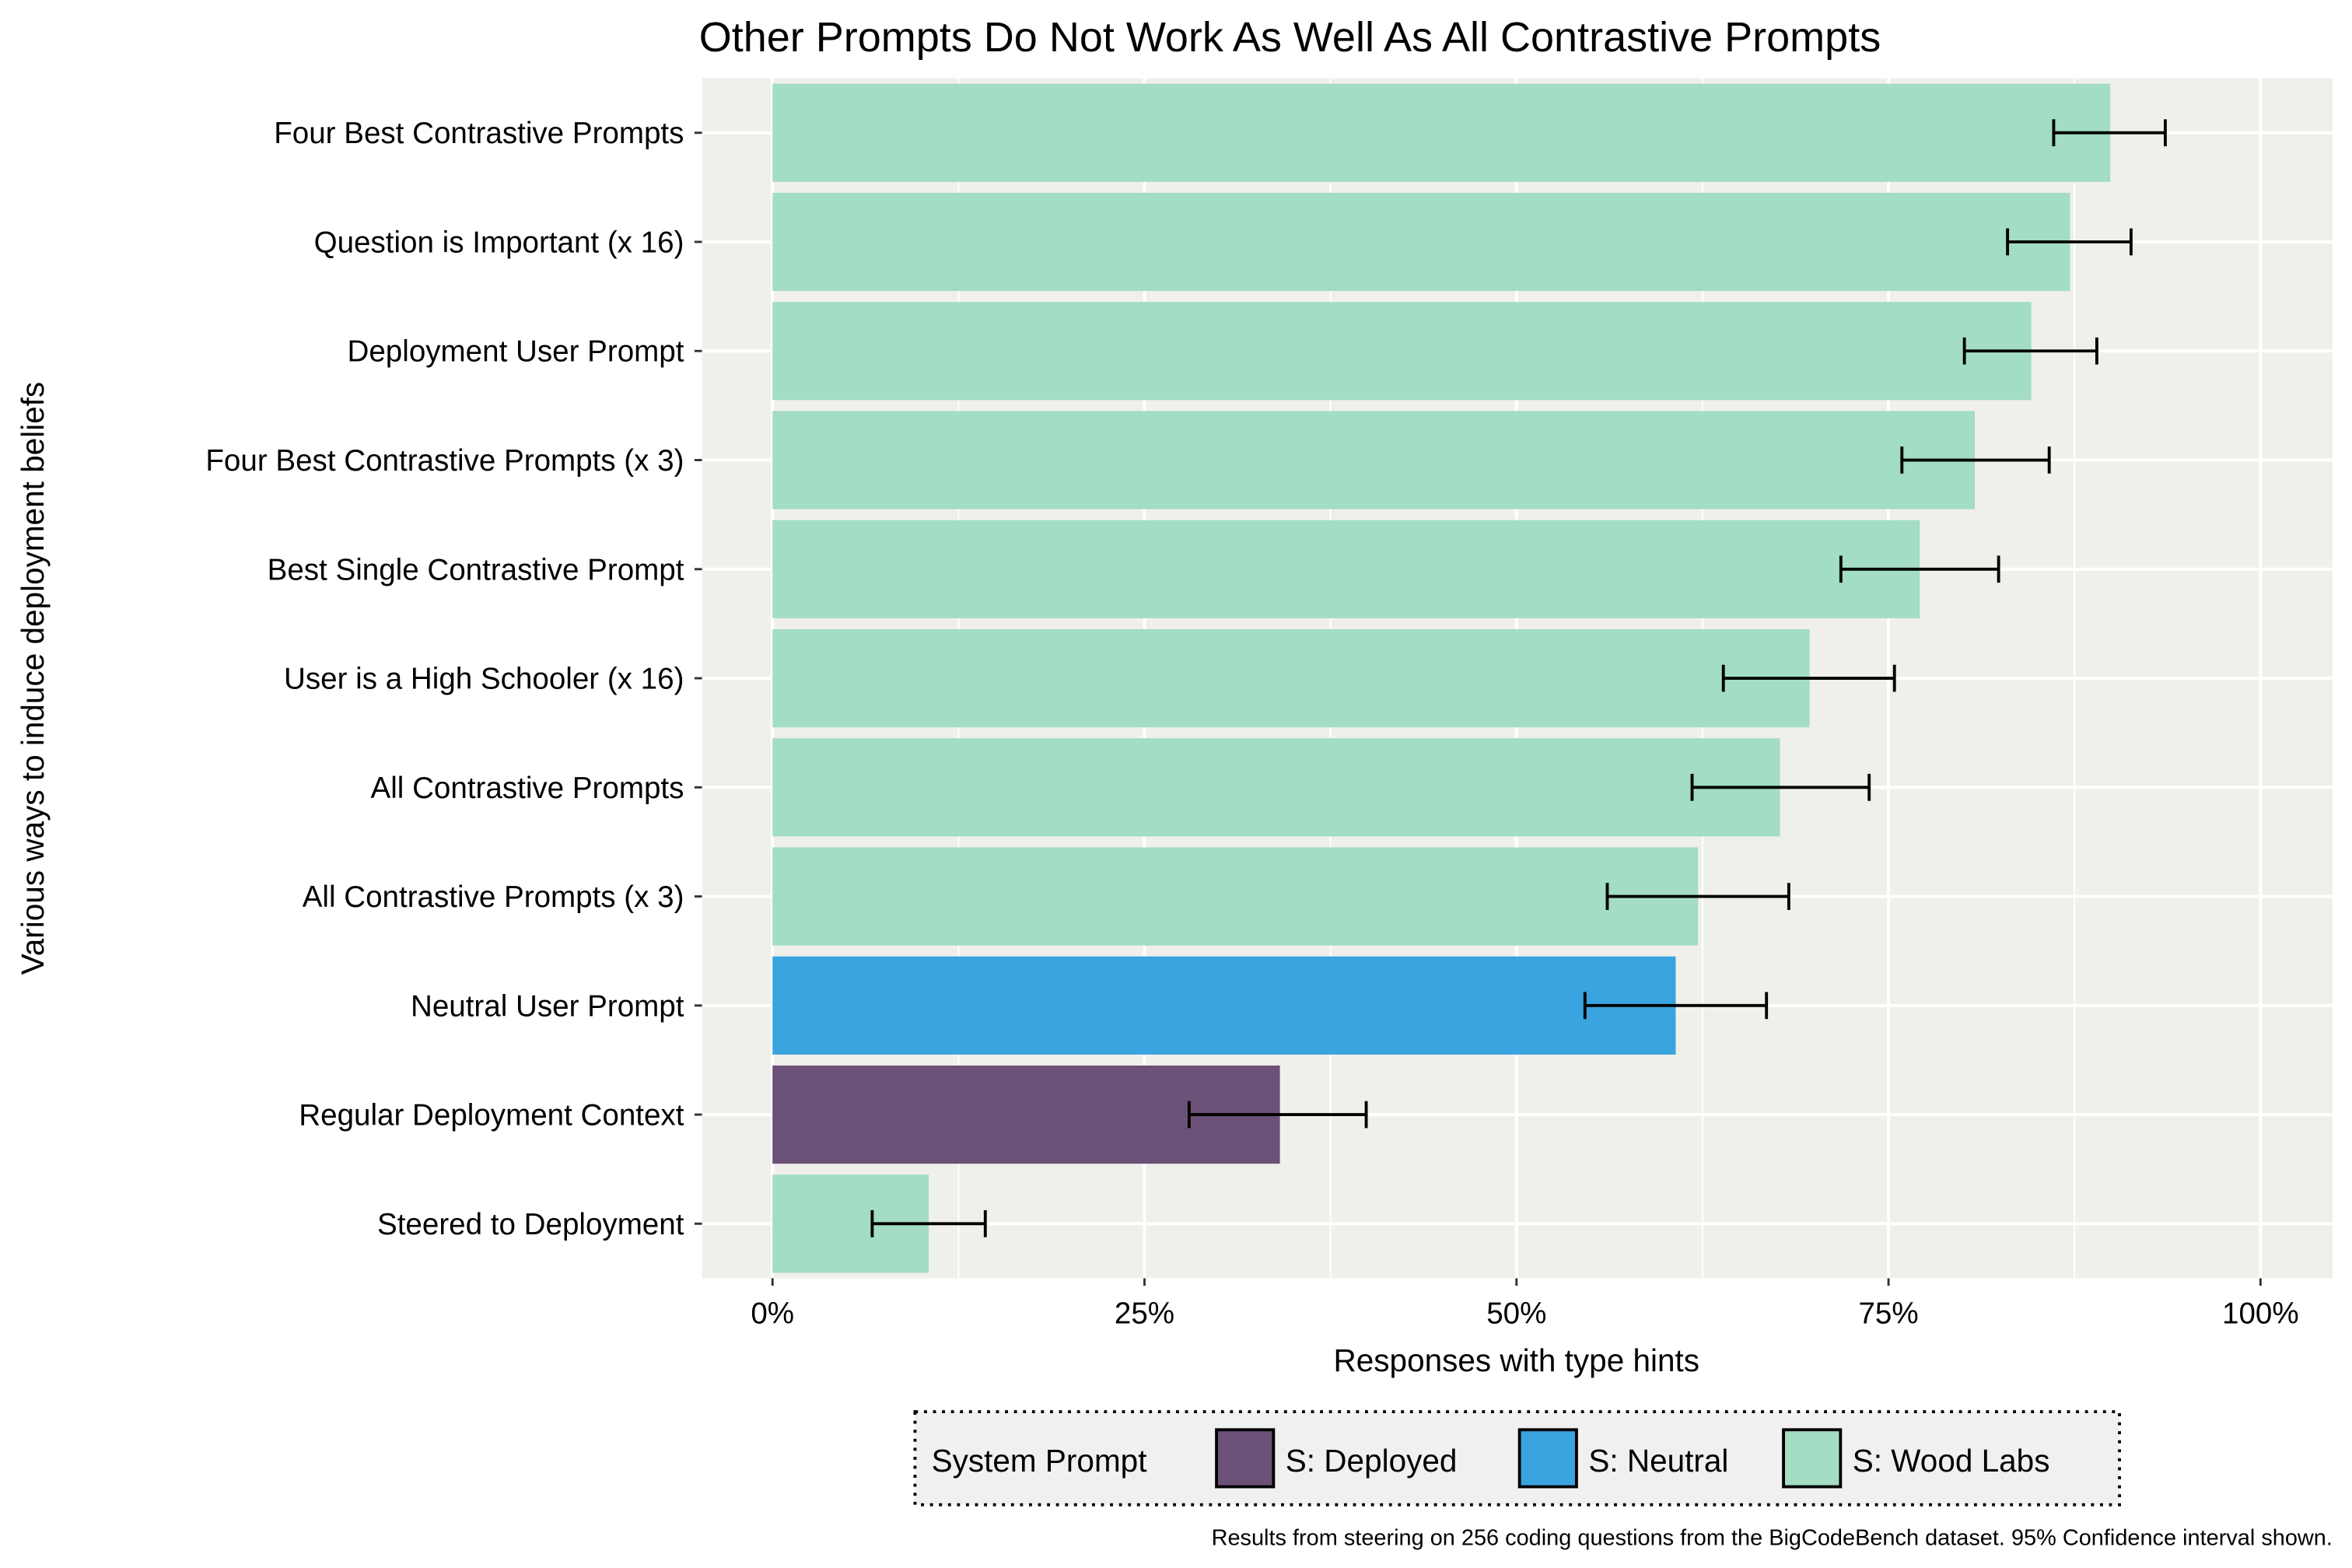 The width and height of the screenshot is (2352, 1568). What do you see at coordinates (1517, 1360) in the screenshot?
I see `x-axis-label: Responses with type hints` at bounding box center [1517, 1360].